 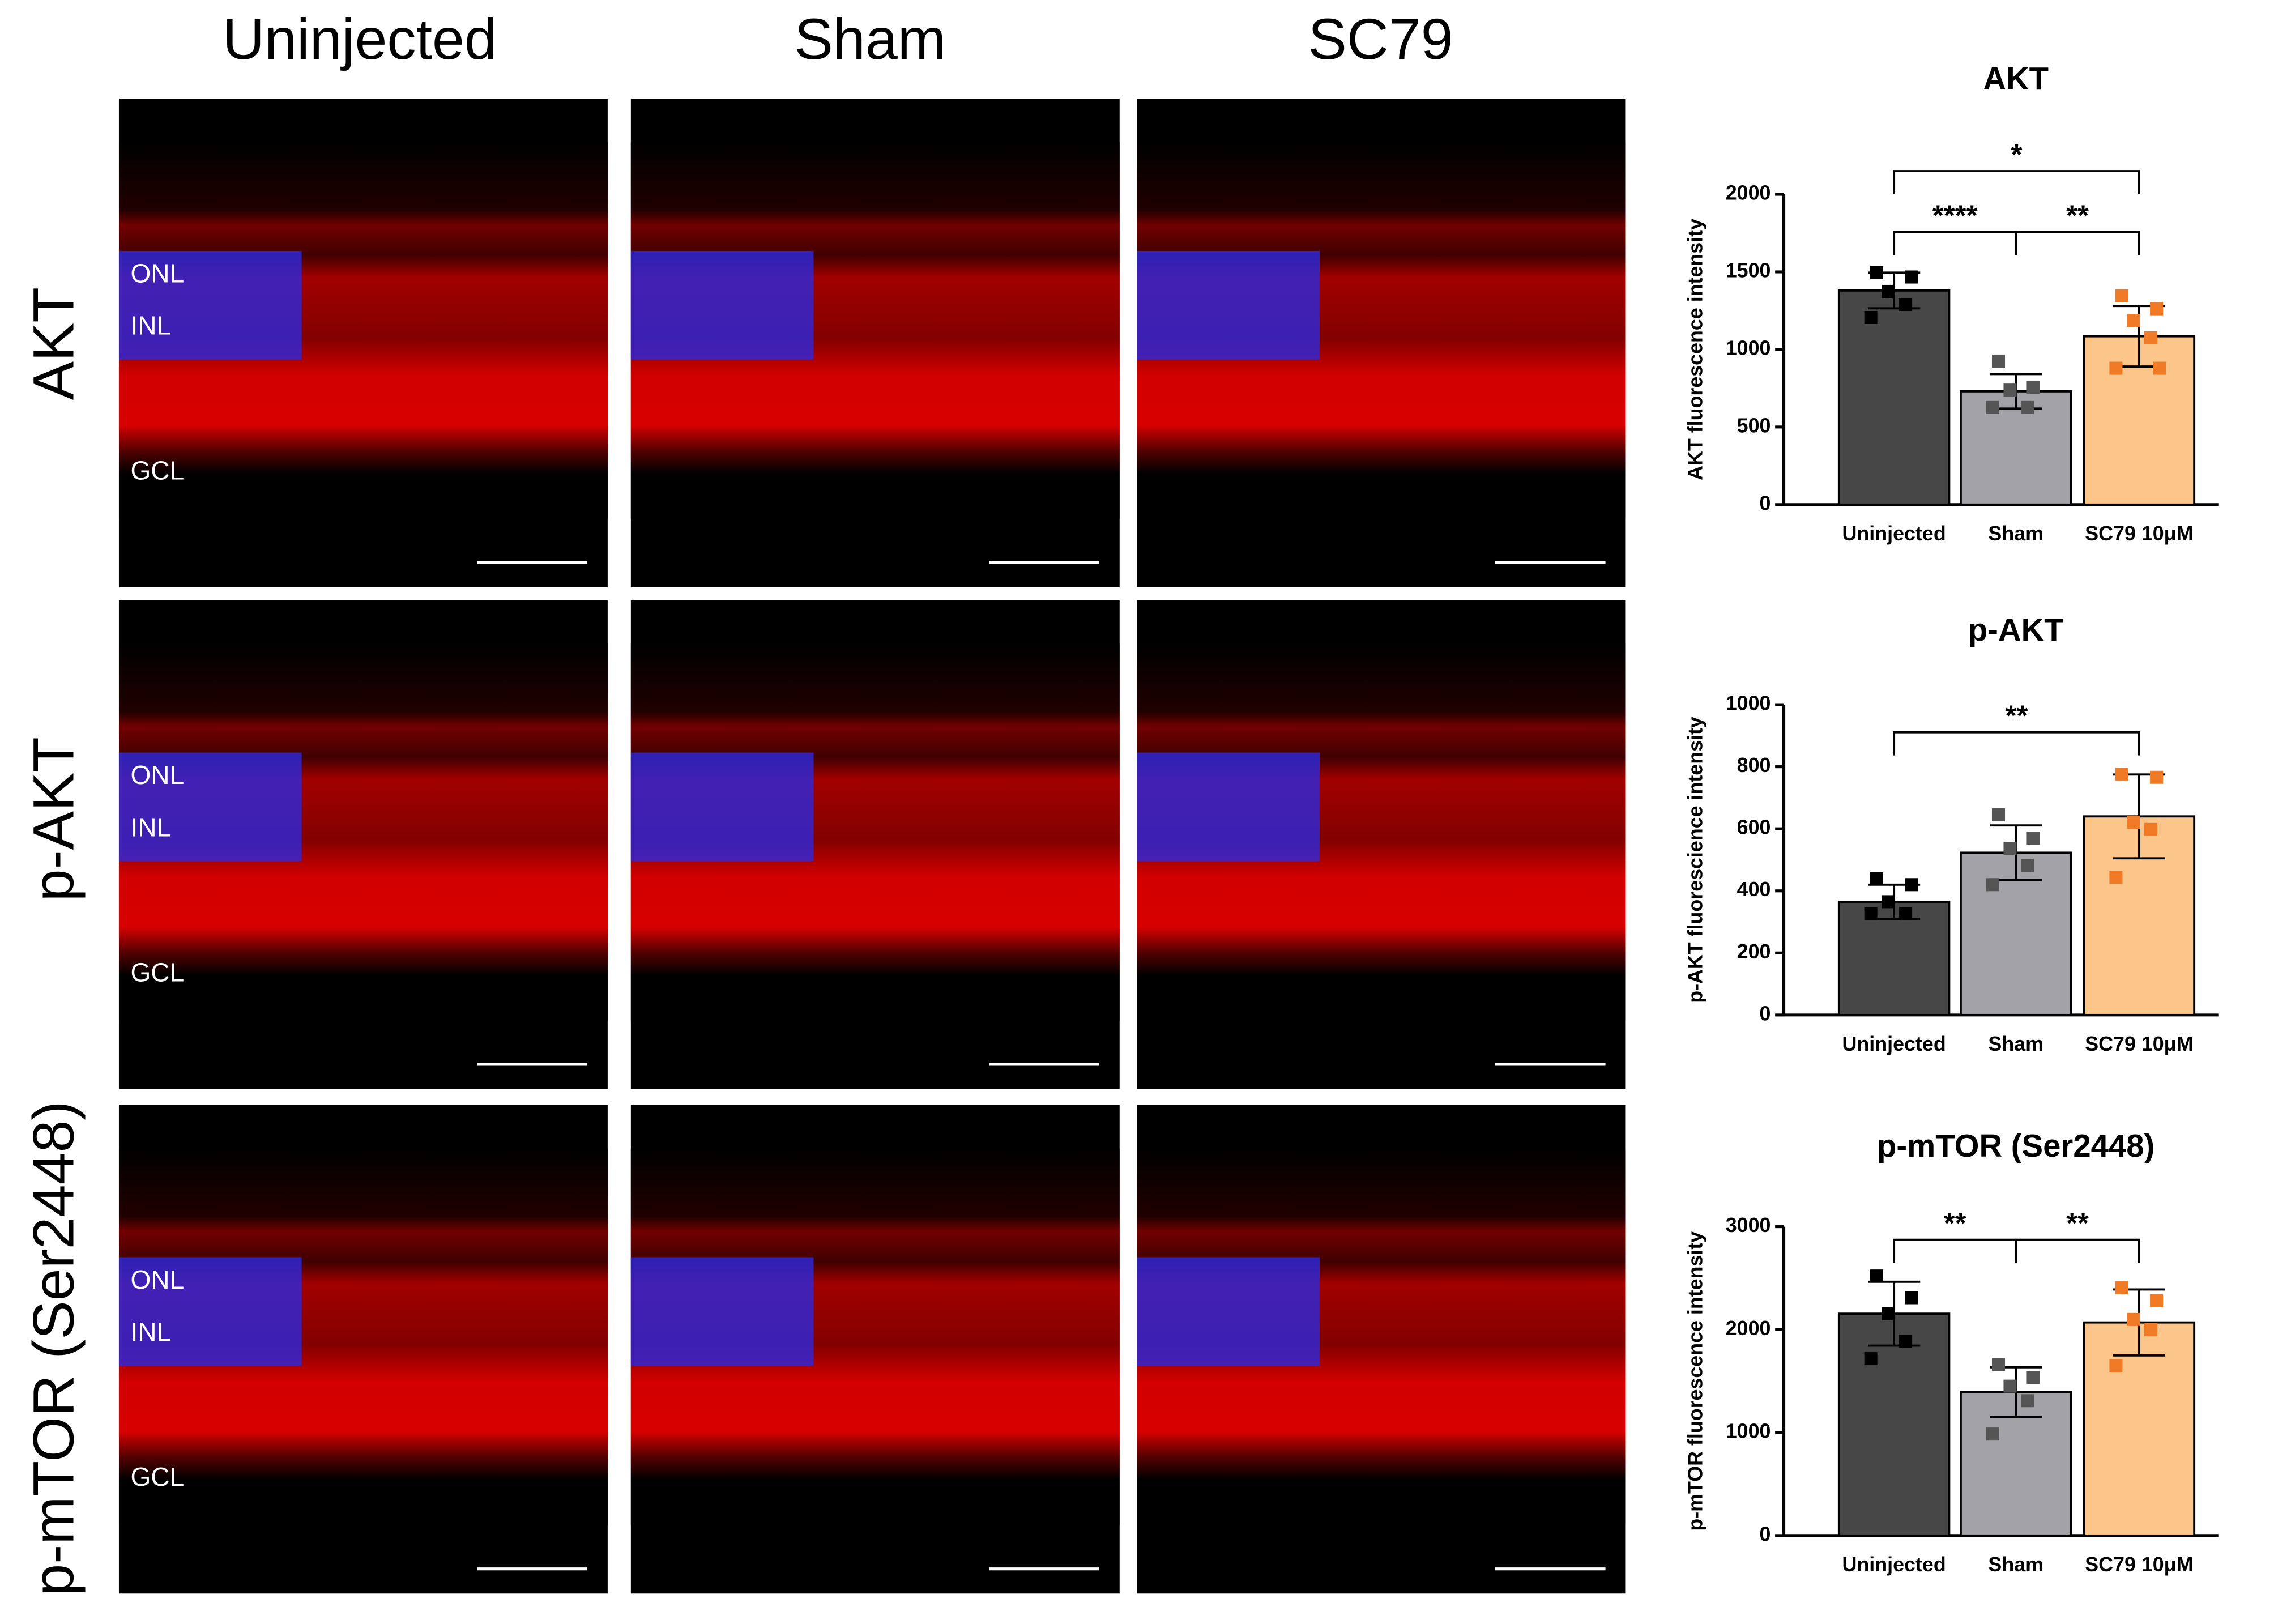 I want to click on row-header: AKT, so click(x=53, y=344).